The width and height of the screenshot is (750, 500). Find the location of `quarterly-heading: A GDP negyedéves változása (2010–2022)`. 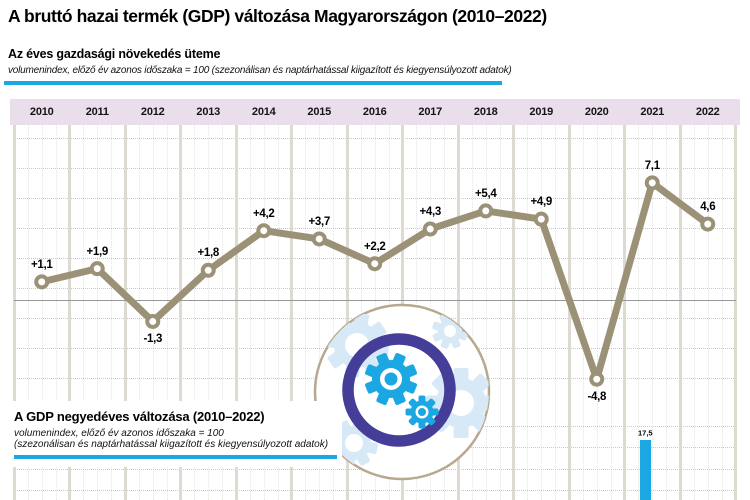

quarterly-heading: A GDP negyedéves változása (2010–2022) is located at coordinates (139, 416).